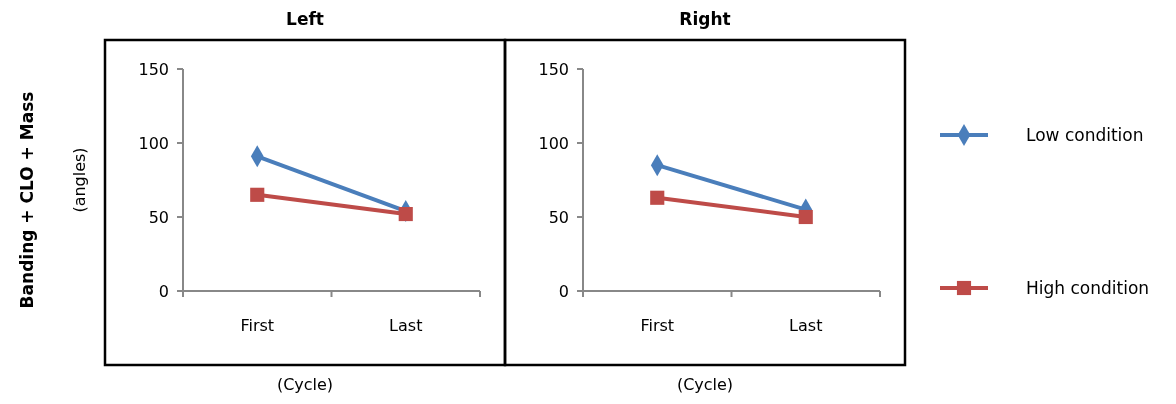 The image size is (1176, 404). Describe the element at coordinates (1085, 134) in the screenshot. I see `legend-label: Low condition` at that location.